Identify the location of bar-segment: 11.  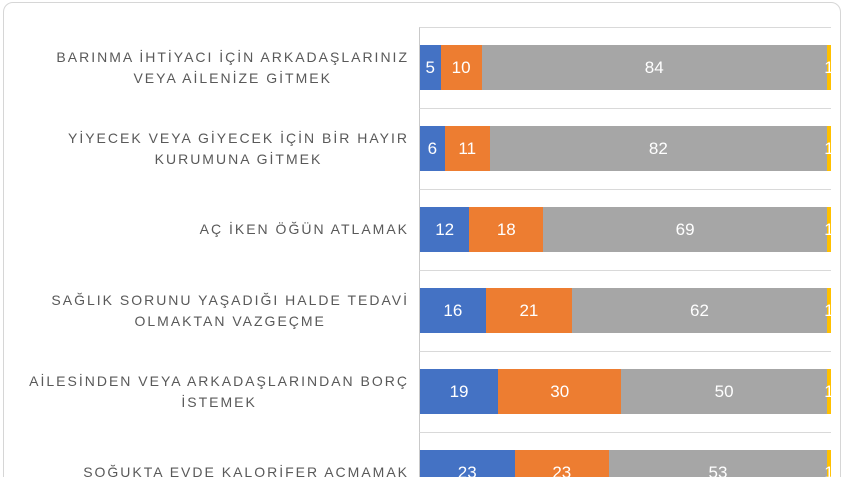
(467, 148).